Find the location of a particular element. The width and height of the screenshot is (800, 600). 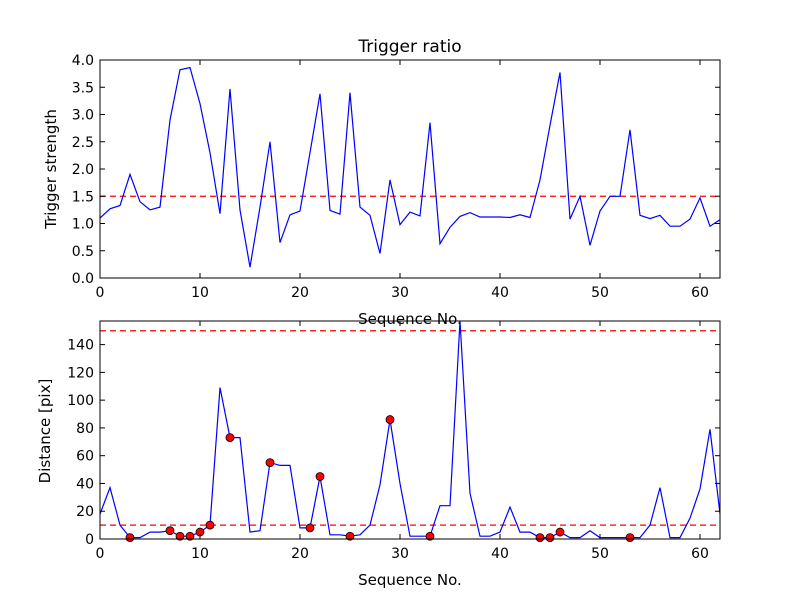

y-tick-label: 0.5 is located at coordinates (83, 252).